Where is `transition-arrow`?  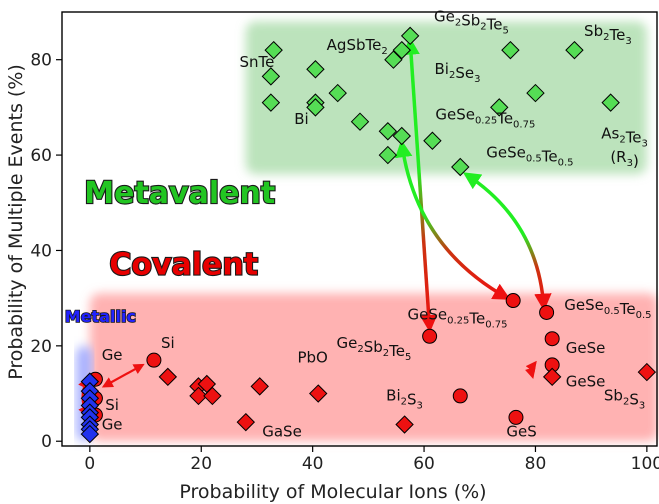 transition-arrow is located at coordinates (507, 242).